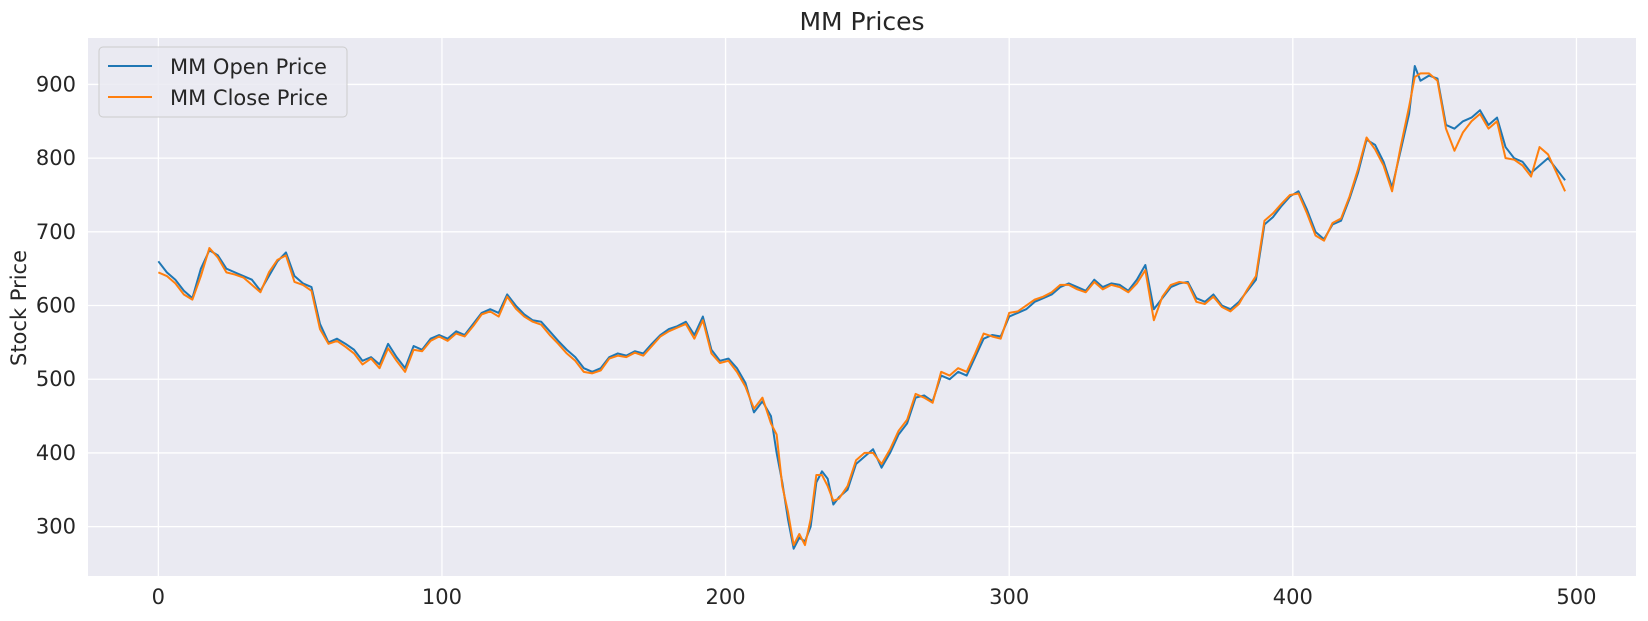  I want to click on legend-box, so click(223, 82).